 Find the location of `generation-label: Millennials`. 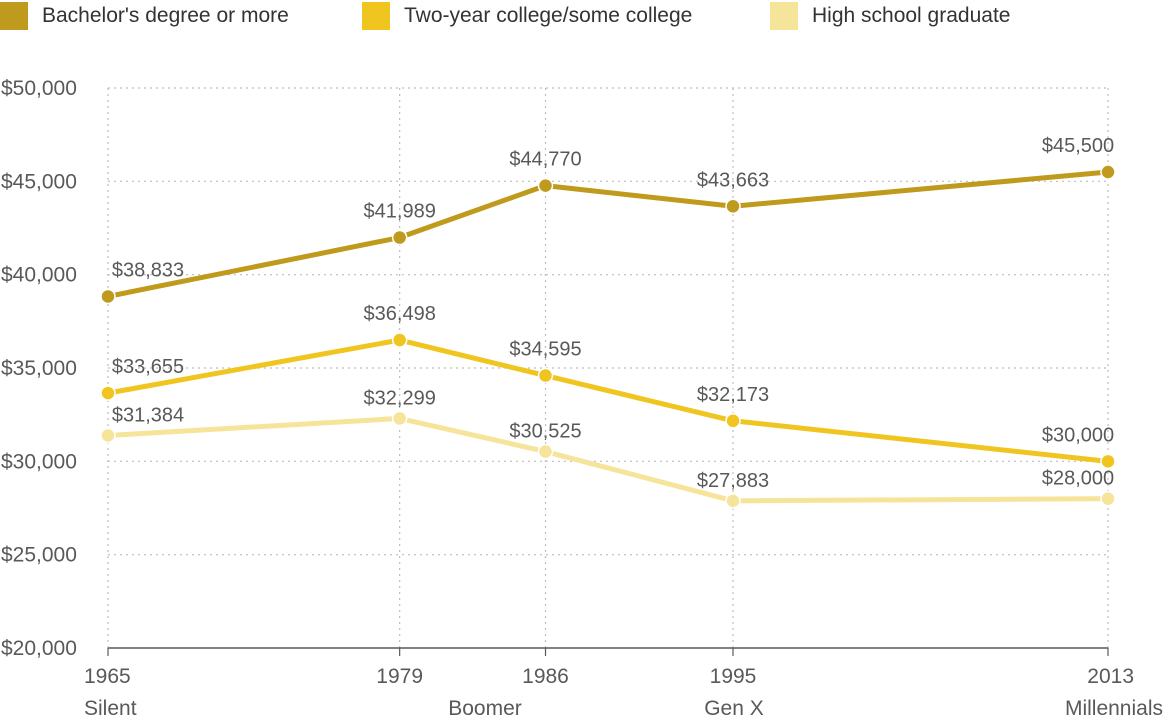

generation-label: Millennials is located at coordinates (1114, 707).